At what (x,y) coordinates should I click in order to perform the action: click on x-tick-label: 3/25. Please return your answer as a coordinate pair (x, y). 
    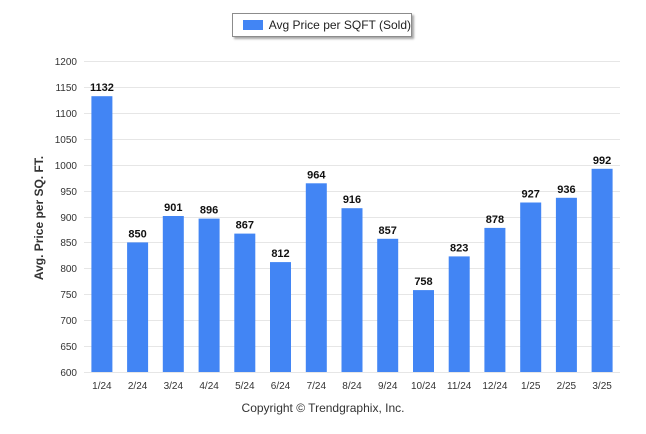
    Looking at the image, I should click on (602, 386).